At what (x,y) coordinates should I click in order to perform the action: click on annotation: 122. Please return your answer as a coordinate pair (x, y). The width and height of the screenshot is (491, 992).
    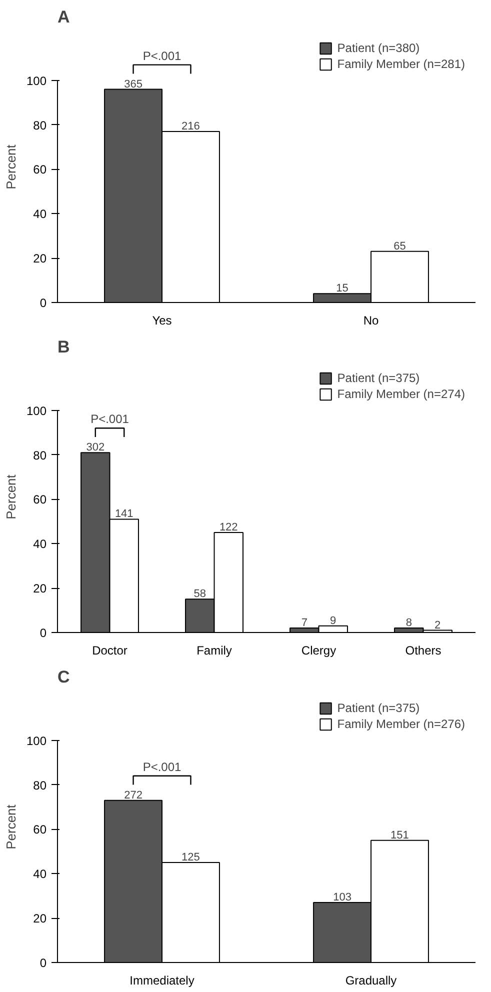
    Looking at the image, I should click on (228, 528).